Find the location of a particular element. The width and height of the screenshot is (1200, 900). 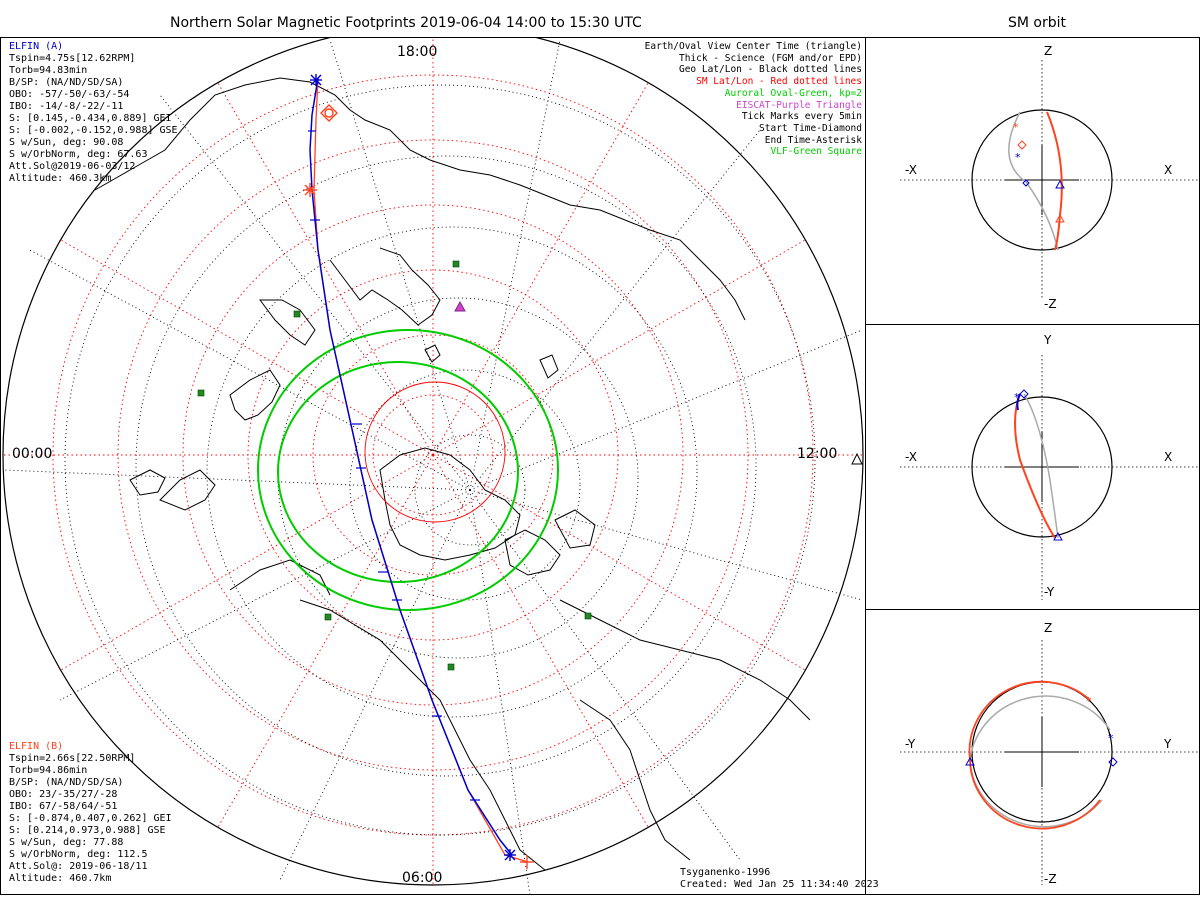

legend-item: Start Time-Diamond is located at coordinates (810, 128).